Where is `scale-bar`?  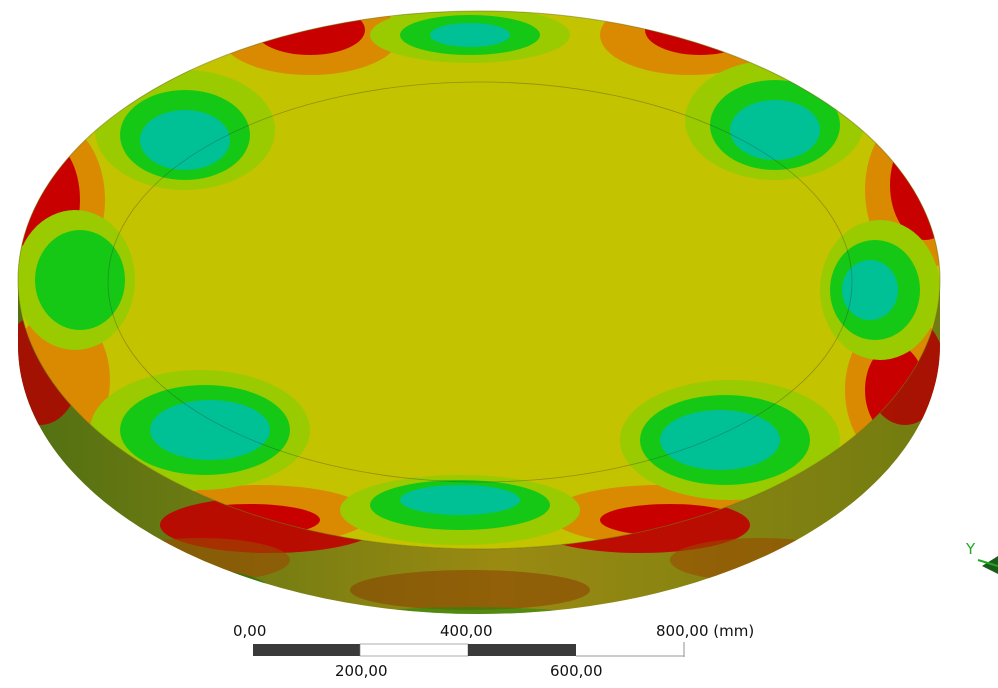 scale-bar is located at coordinates (469, 649).